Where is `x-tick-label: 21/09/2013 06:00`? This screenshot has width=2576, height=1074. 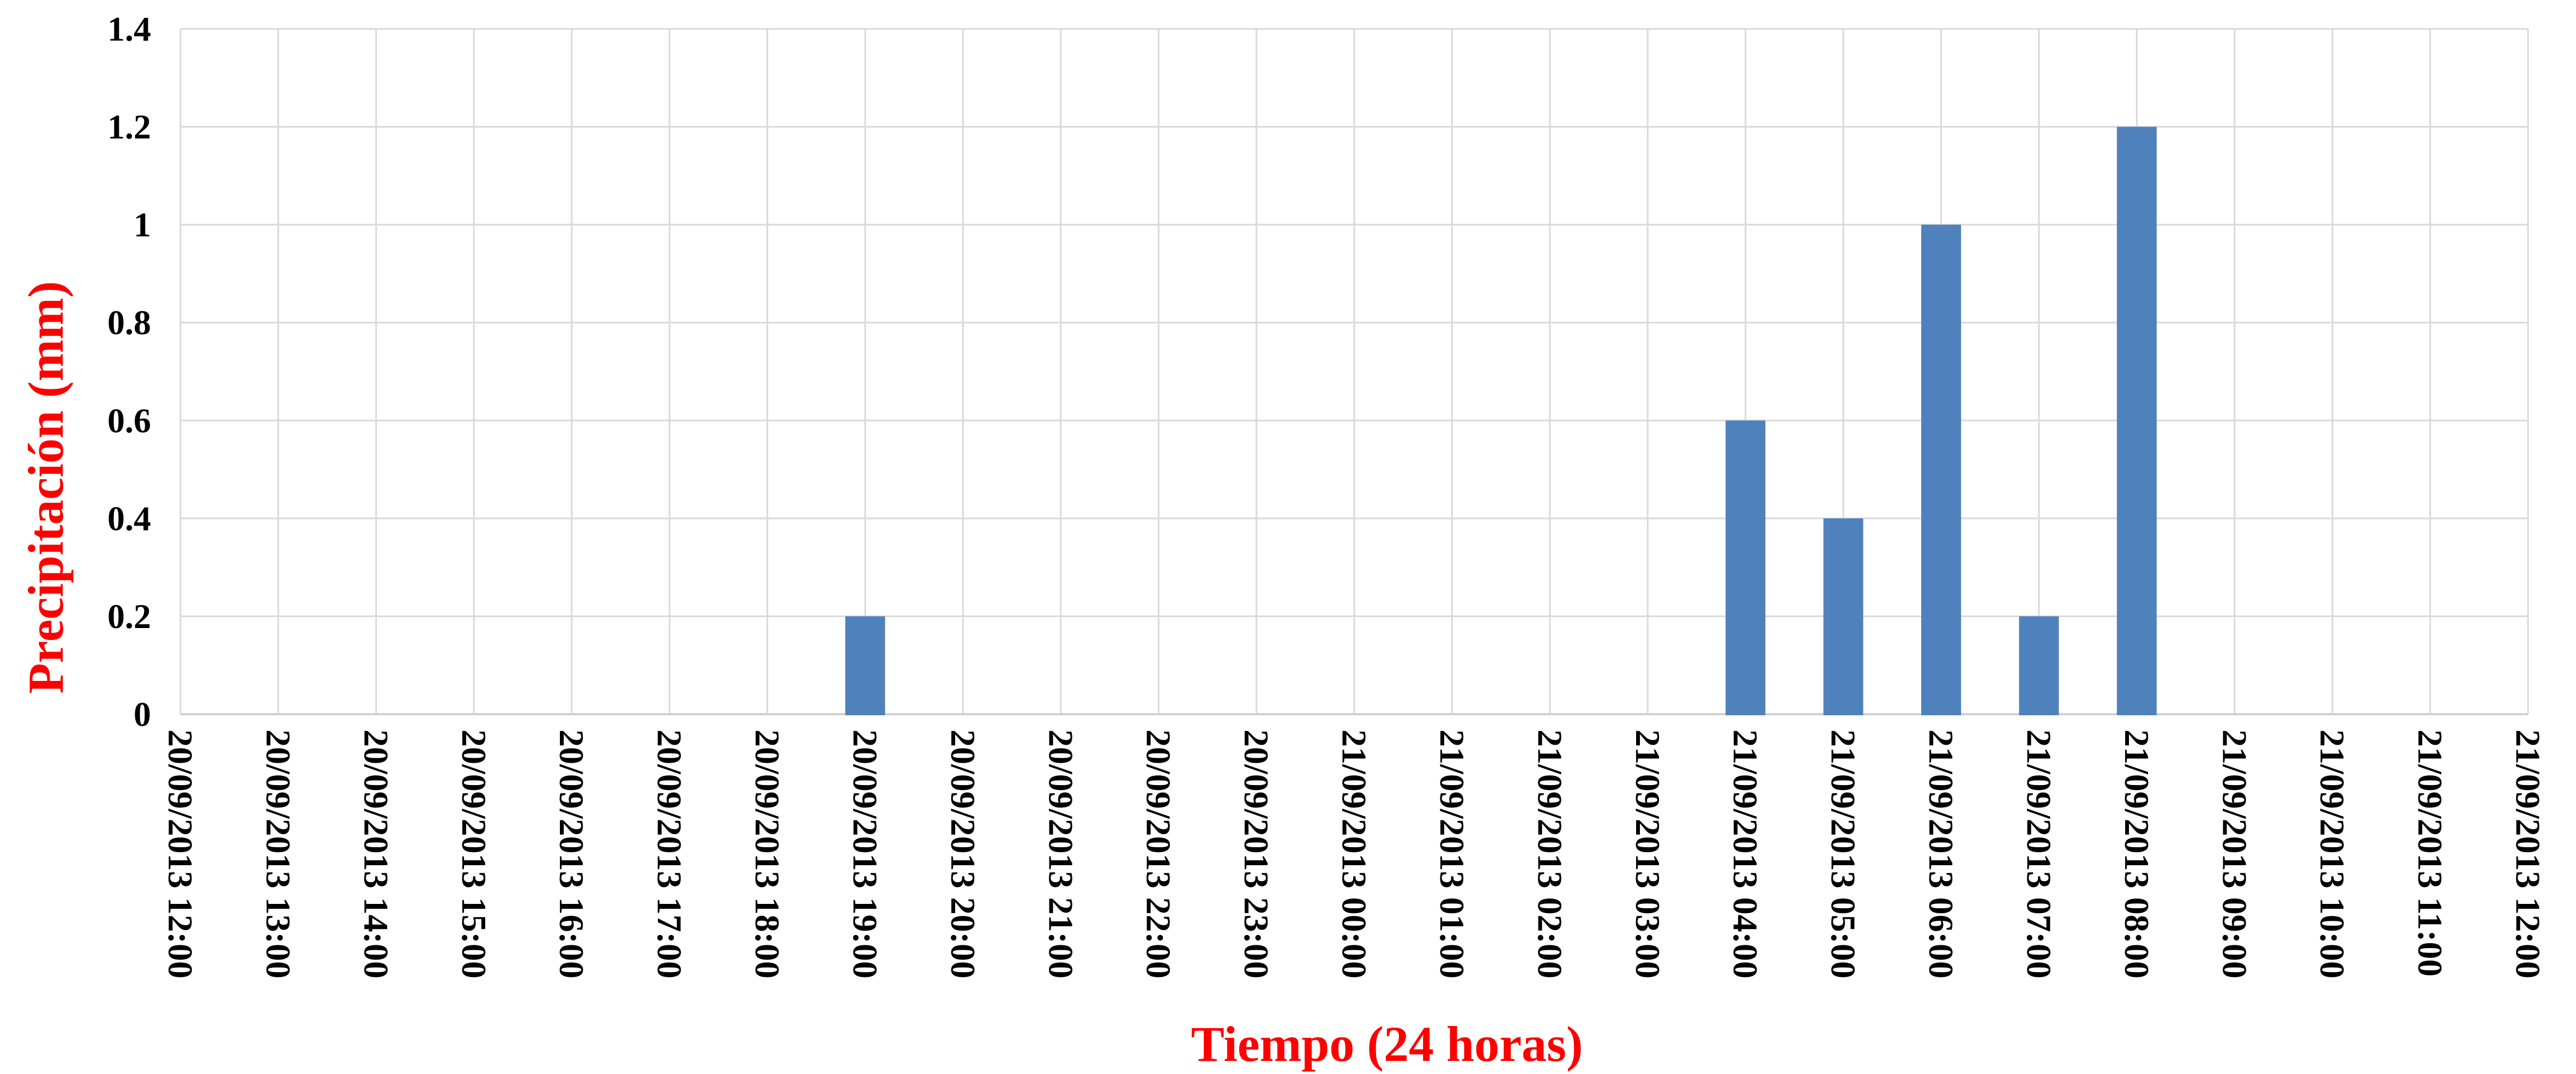
x-tick-label: 21/09/2013 06:00 is located at coordinates (1941, 854).